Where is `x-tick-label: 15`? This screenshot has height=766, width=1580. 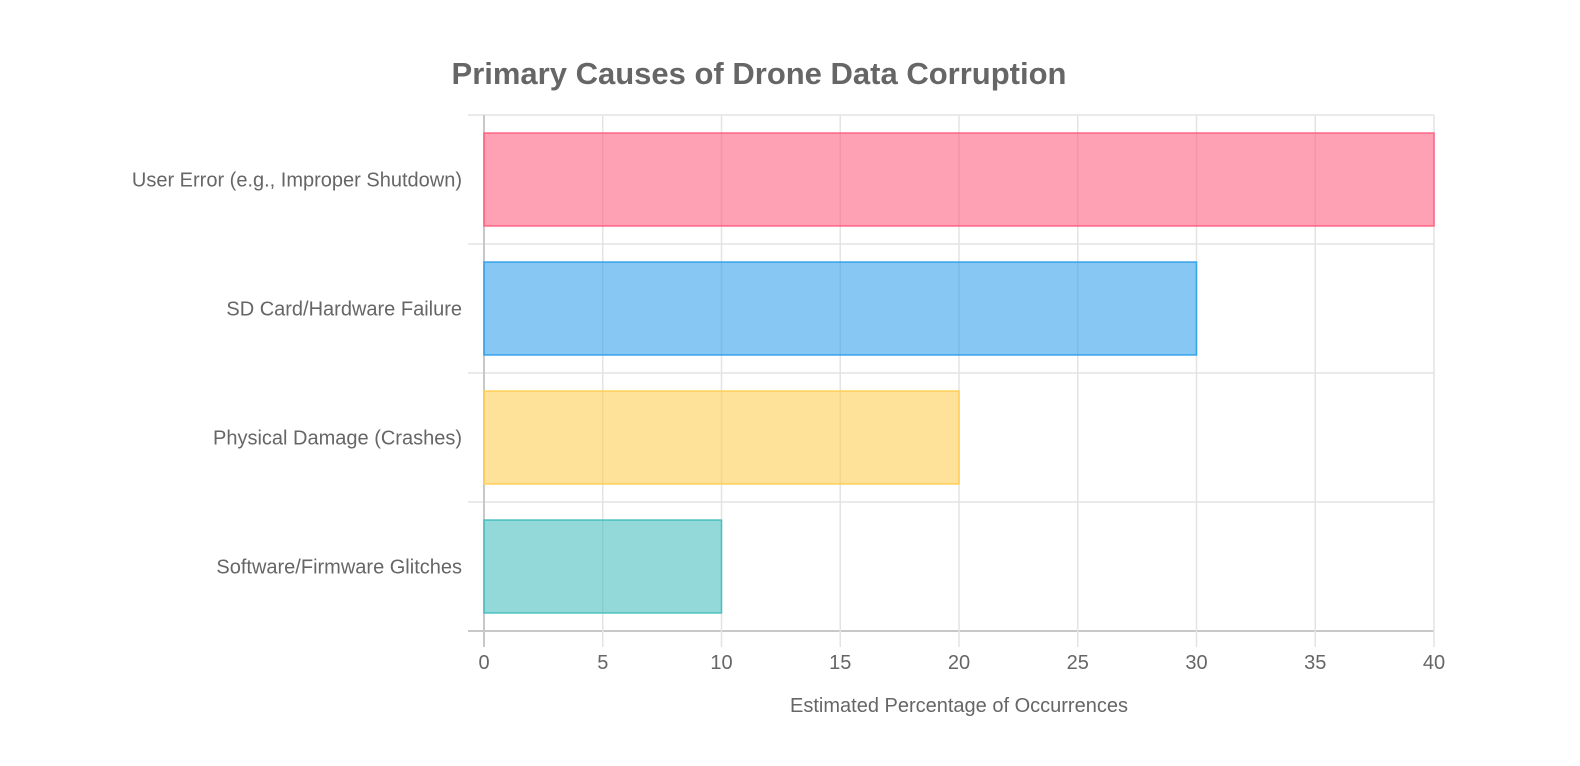 x-tick-label: 15 is located at coordinates (840, 663).